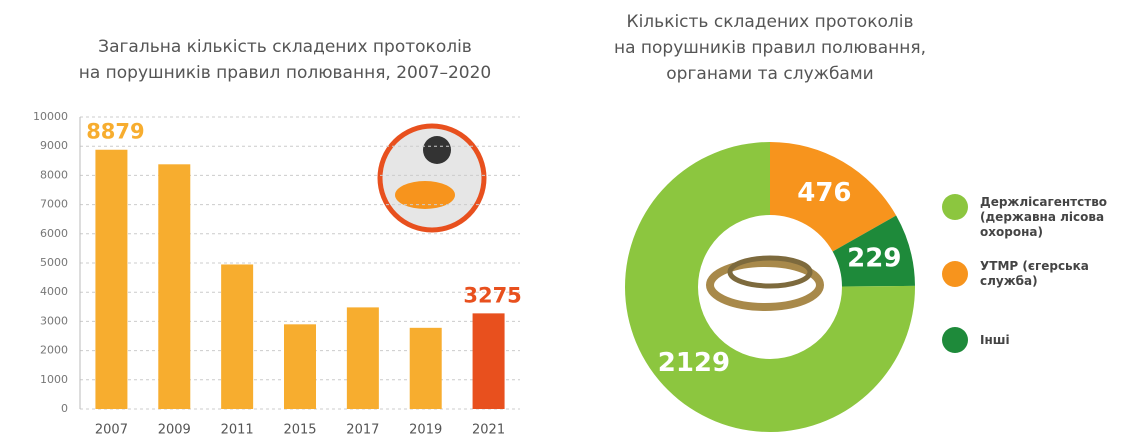 The width and height of the screenshot is (1130, 439). Describe the element at coordinates (54, 291) in the screenshot. I see `y-tick-label: 4000` at that location.